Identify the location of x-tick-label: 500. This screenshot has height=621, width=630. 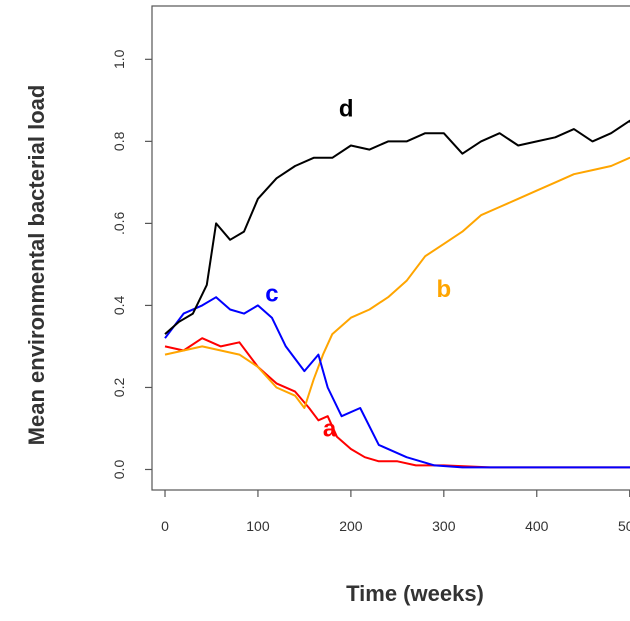
(624, 526).